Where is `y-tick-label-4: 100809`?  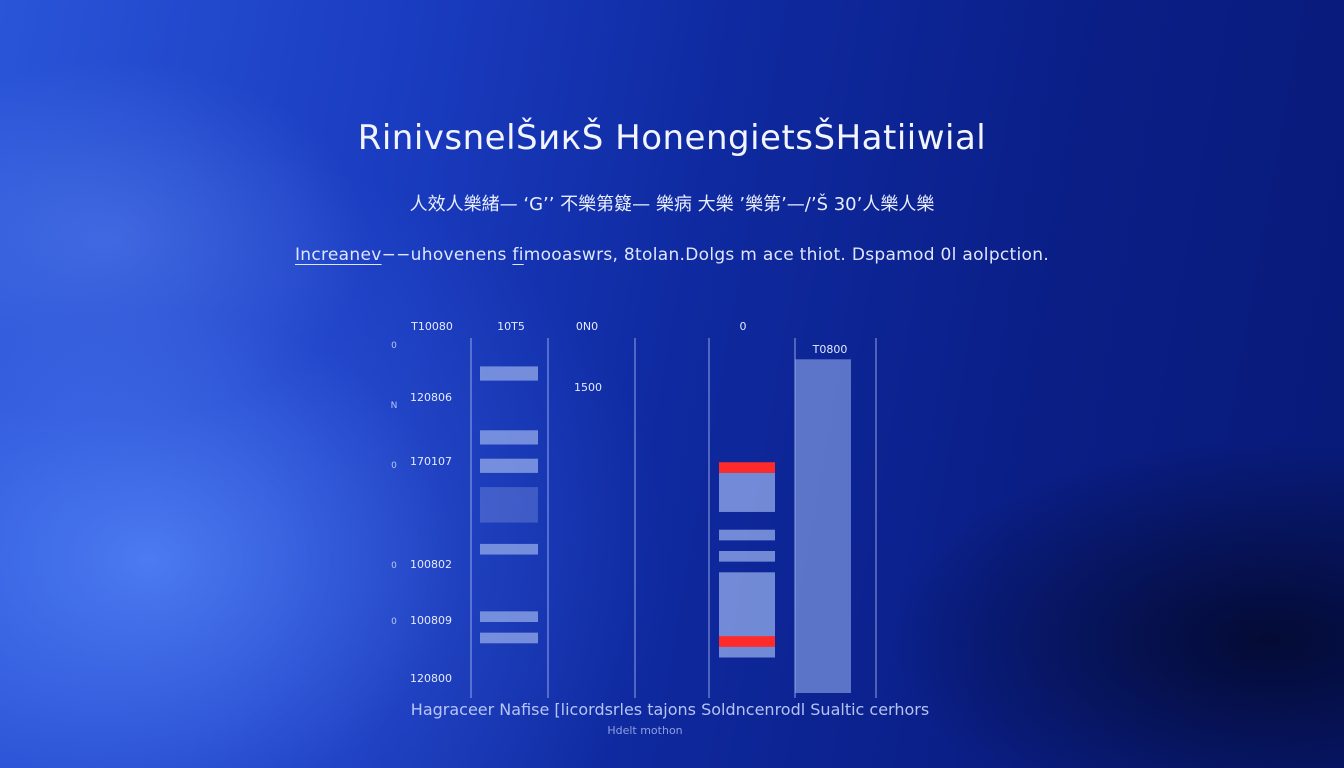 y-tick-label-4: 100809 is located at coordinates (431, 620).